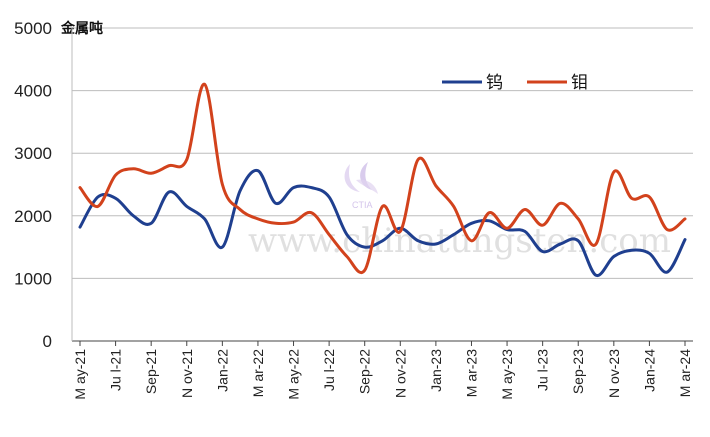 The image size is (710, 437). What do you see at coordinates (515, 83) in the screenshot?
I see `legend: 钨钼` at bounding box center [515, 83].